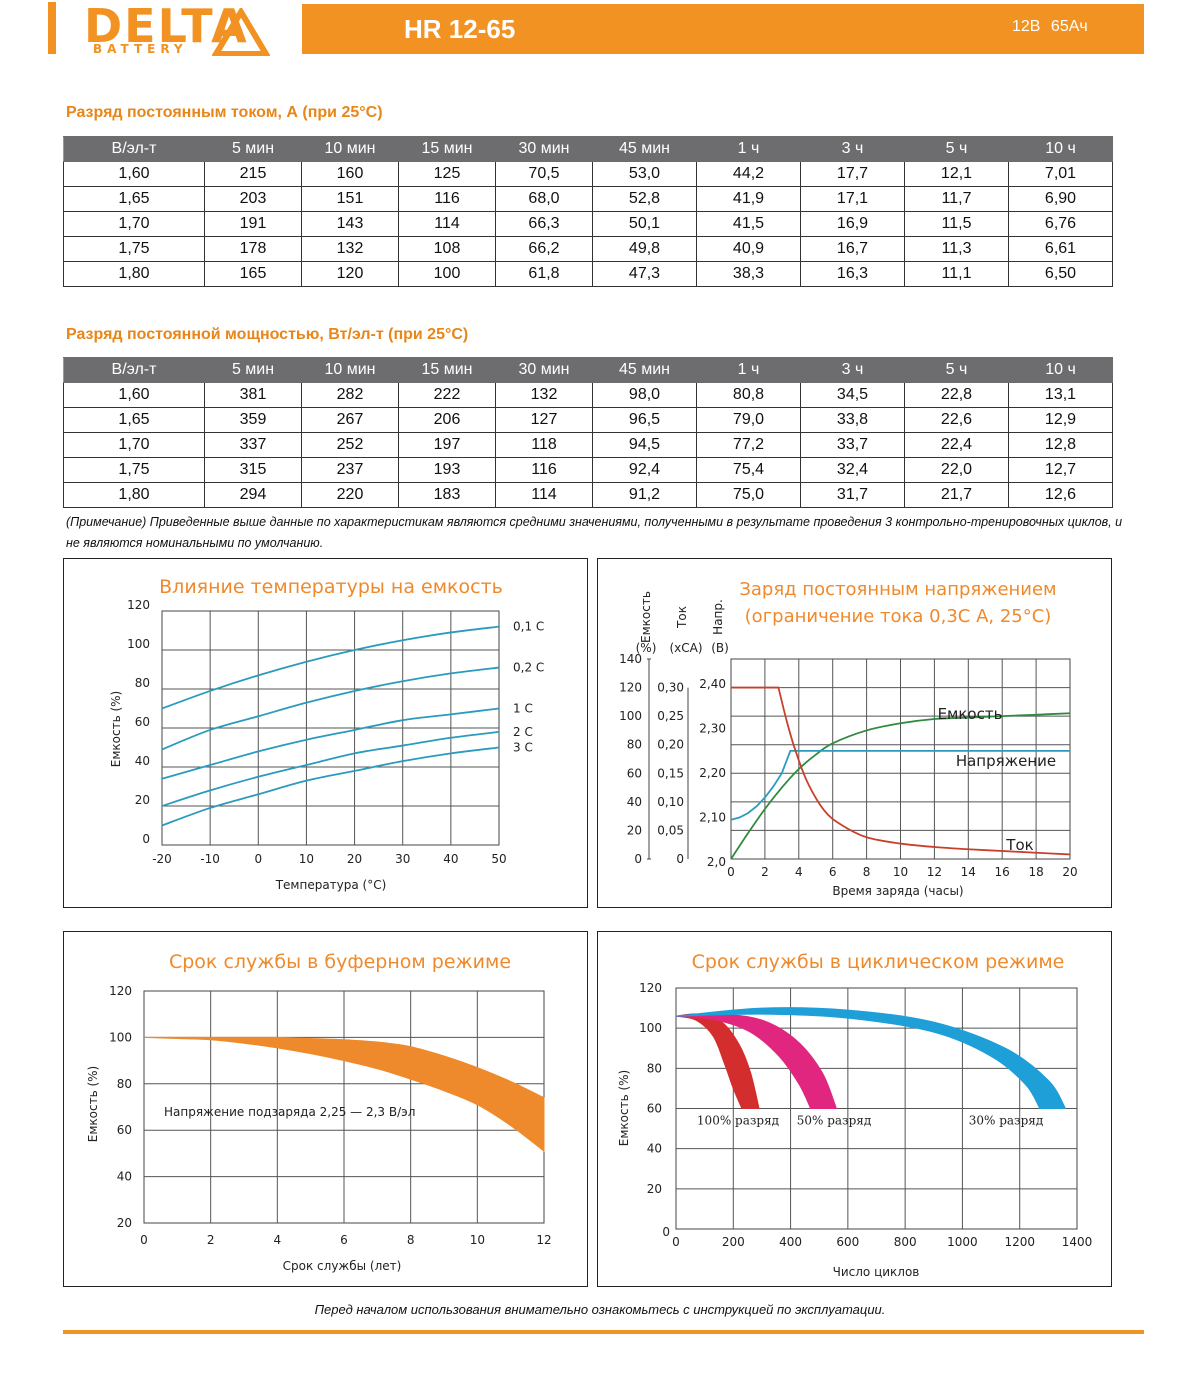 Image resolution: width=1200 pixels, height=1400 pixels. What do you see at coordinates (630, 688) in the screenshot?
I see `capacity-tick-label: 120` at bounding box center [630, 688].